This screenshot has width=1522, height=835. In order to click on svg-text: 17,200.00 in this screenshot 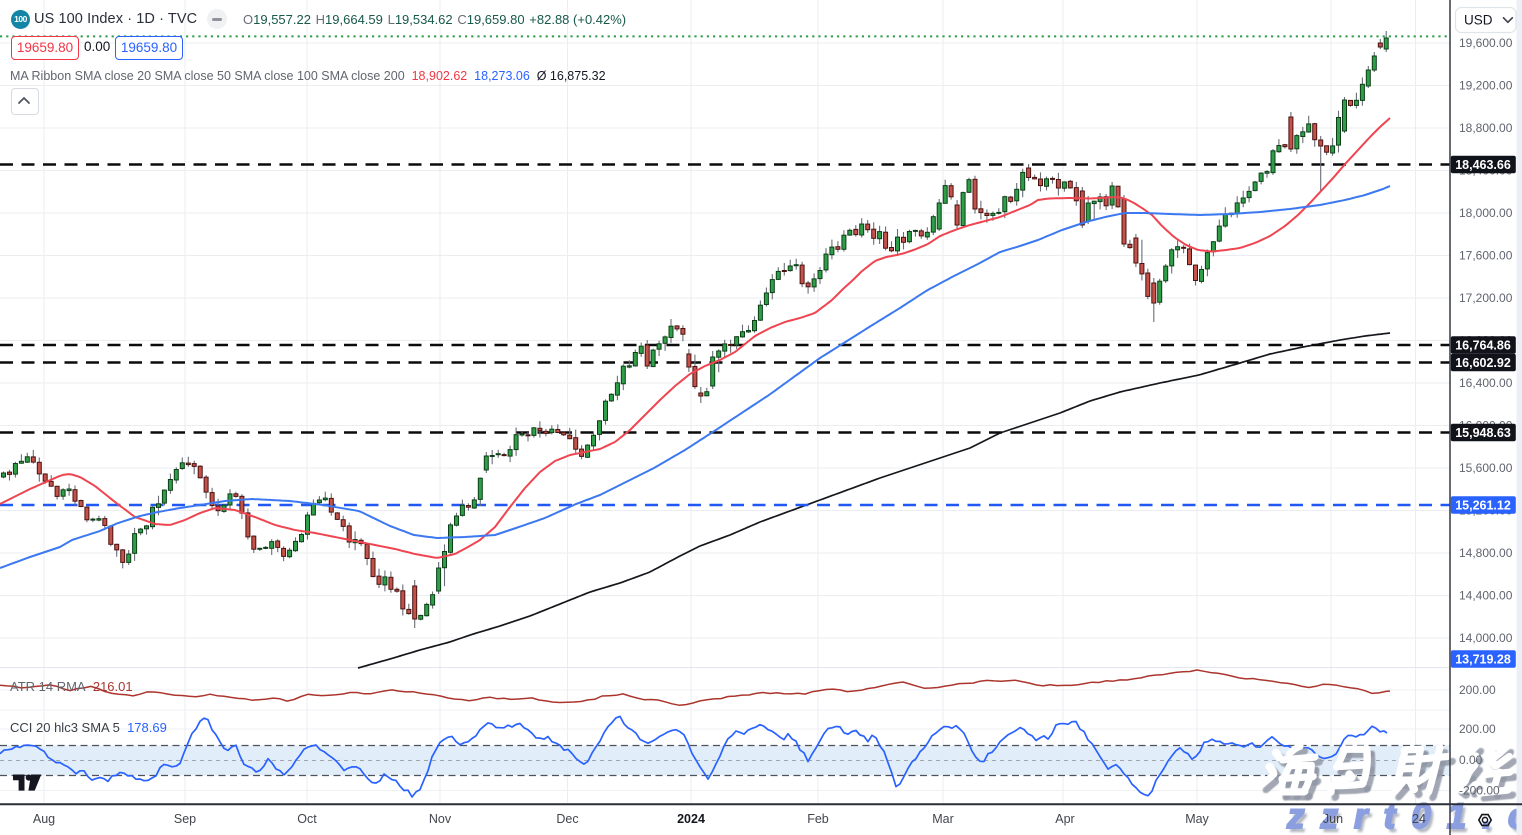, I will do `click(1486, 298)`.